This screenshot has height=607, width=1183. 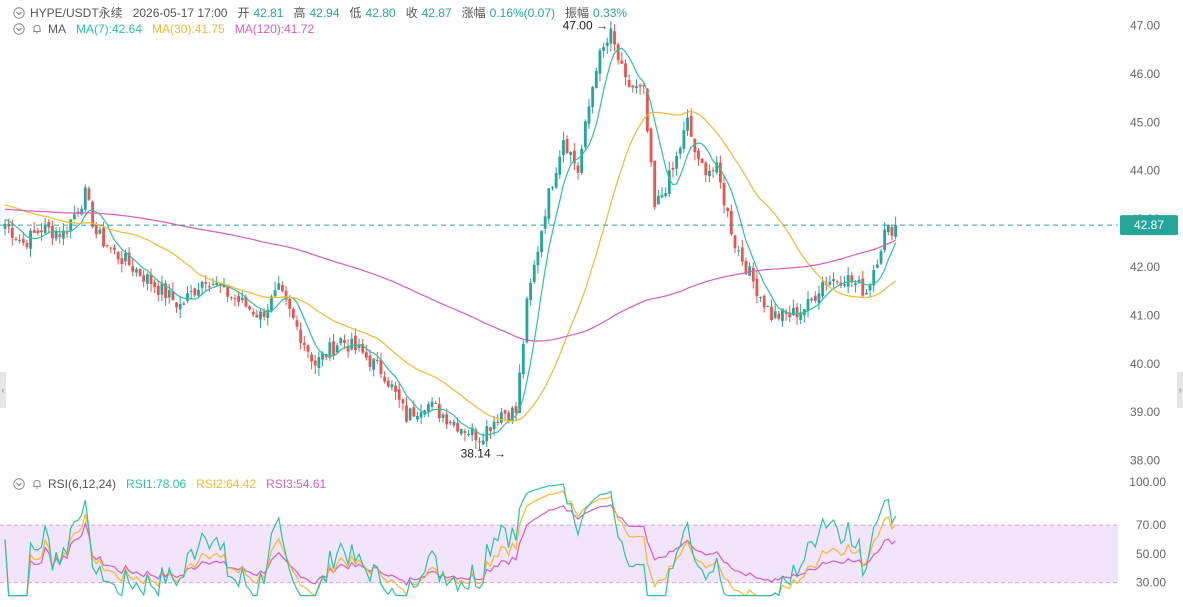 What do you see at coordinates (76, 13) in the screenshot?
I see `symbol-label: HYPE/USDT永续` at bounding box center [76, 13].